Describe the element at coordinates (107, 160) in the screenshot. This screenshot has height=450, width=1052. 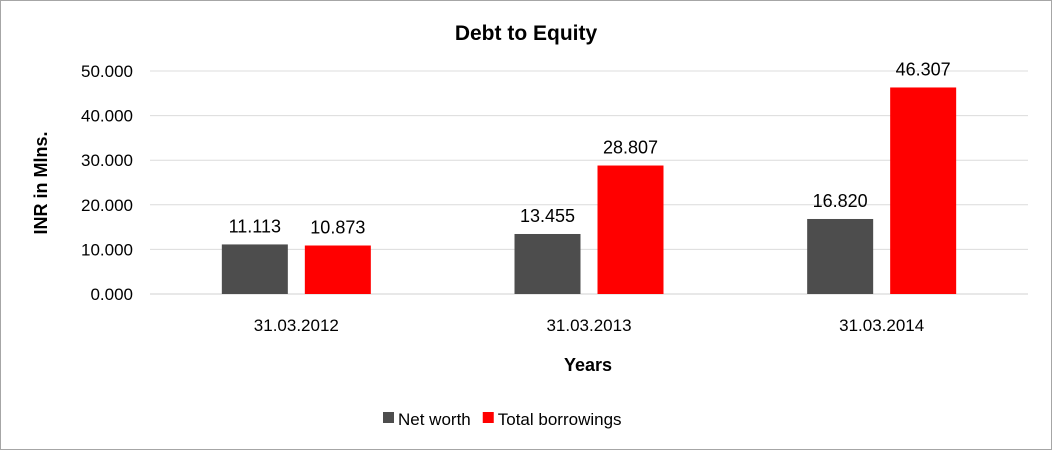
I see `y-tick-label: 30.000` at that location.